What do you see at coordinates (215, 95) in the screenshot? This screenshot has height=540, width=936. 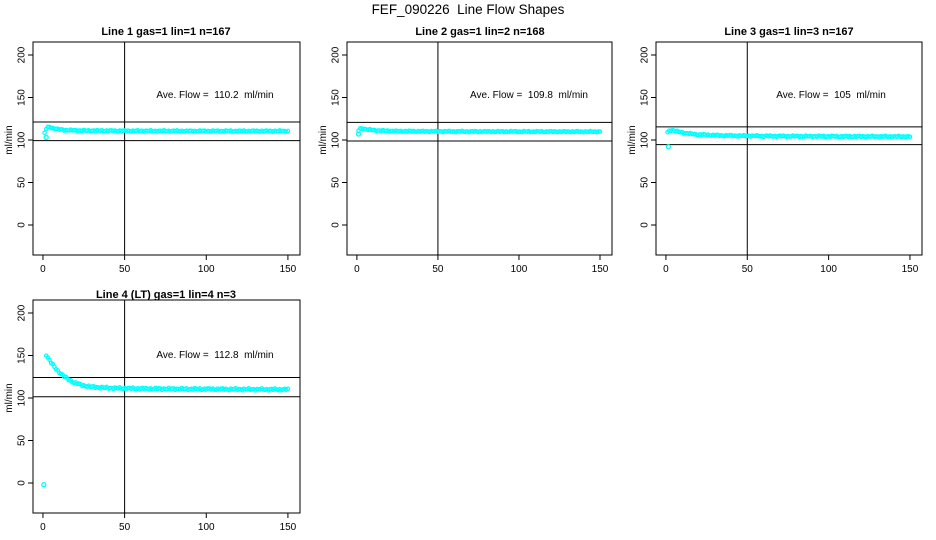 I see `ave-flow-annotation-line1: Ave. Flow = 110.2 ml/min` at bounding box center [215, 95].